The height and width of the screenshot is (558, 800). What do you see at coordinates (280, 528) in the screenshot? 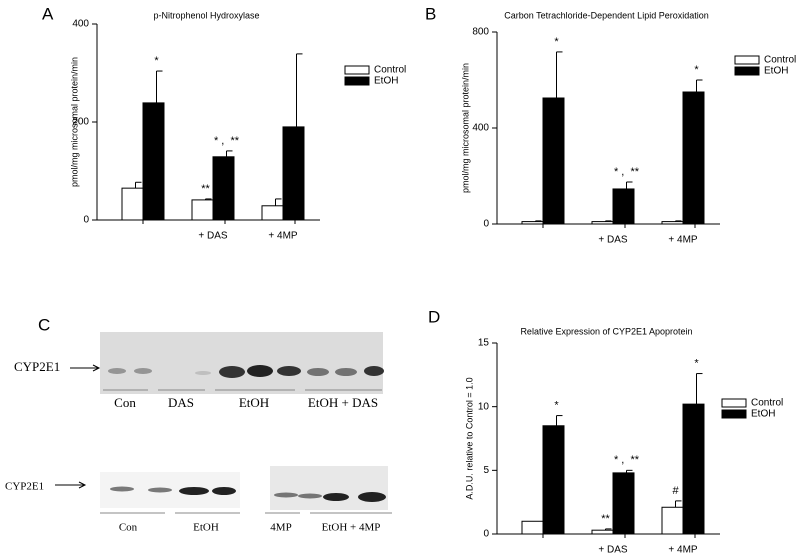
I see `lane-label: 4MP` at bounding box center [280, 528].